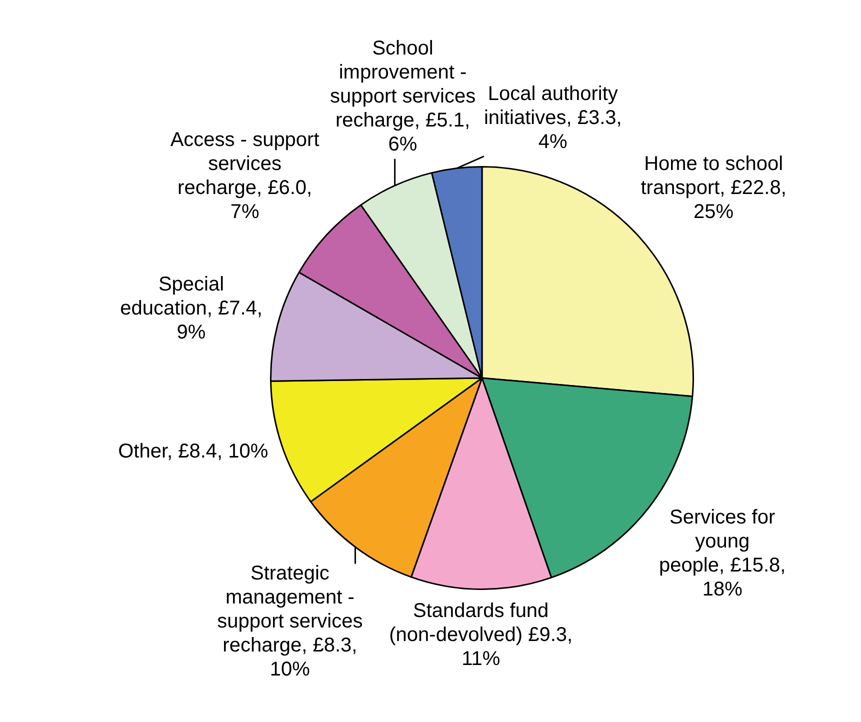 This screenshot has width=861, height=722. Describe the element at coordinates (481, 635) in the screenshot. I see `slice-label: Standards fund (non-devolved) £9.3, 11%` at that location.